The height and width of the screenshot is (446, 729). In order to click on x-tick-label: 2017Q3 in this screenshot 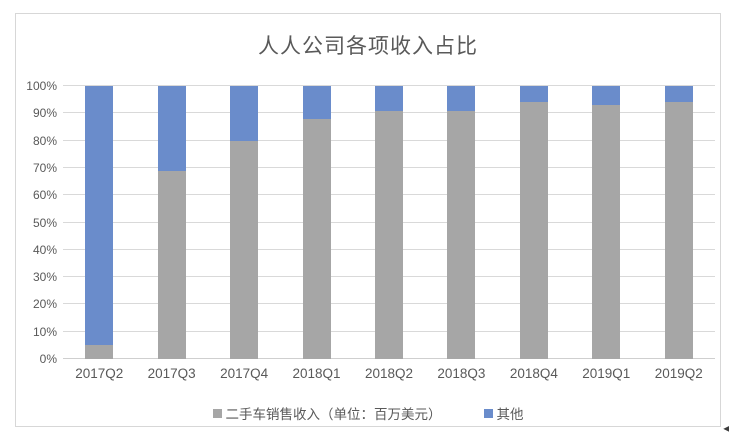, I will do `click(171, 373)`.